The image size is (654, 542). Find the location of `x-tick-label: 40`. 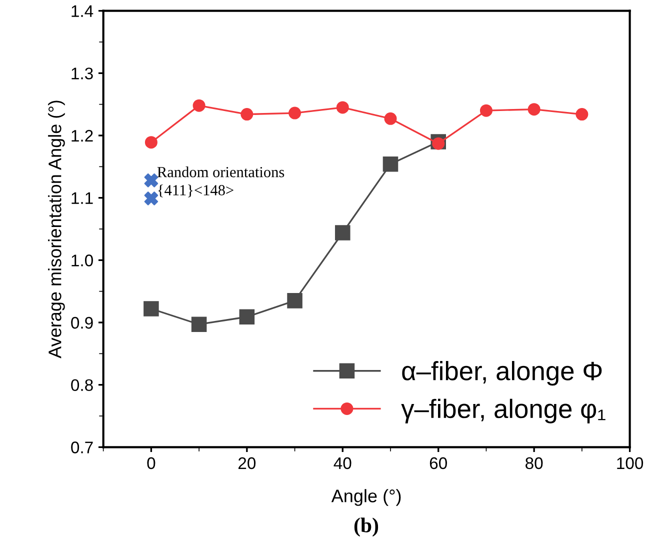

x-tick-label: 40 is located at coordinates (343, 463).